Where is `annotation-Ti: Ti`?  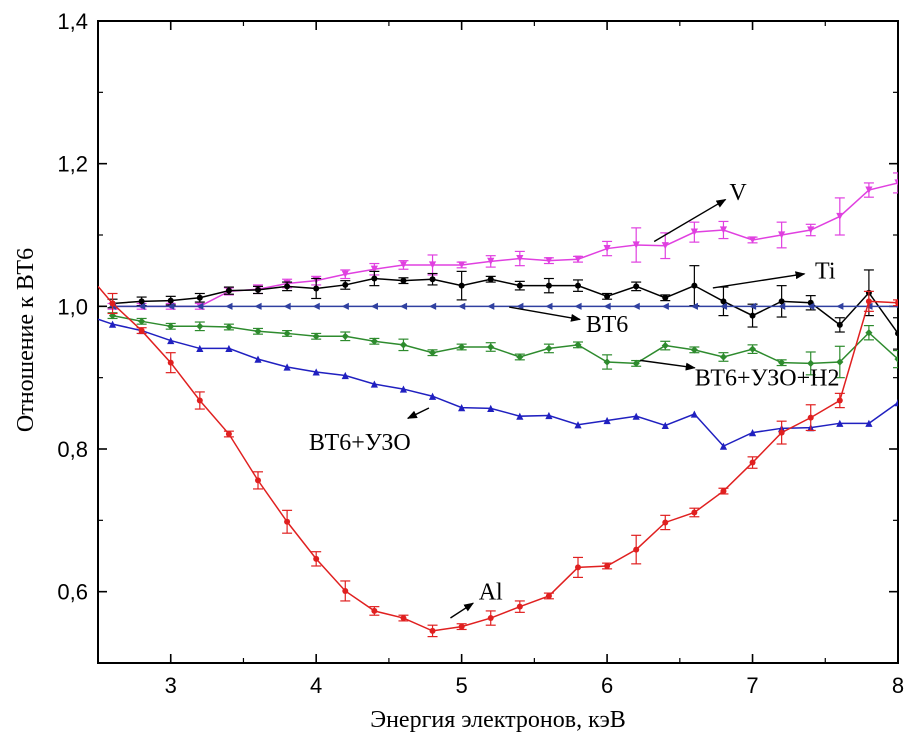 annotation-Ti: Ti is located at coordinates (774, 274).